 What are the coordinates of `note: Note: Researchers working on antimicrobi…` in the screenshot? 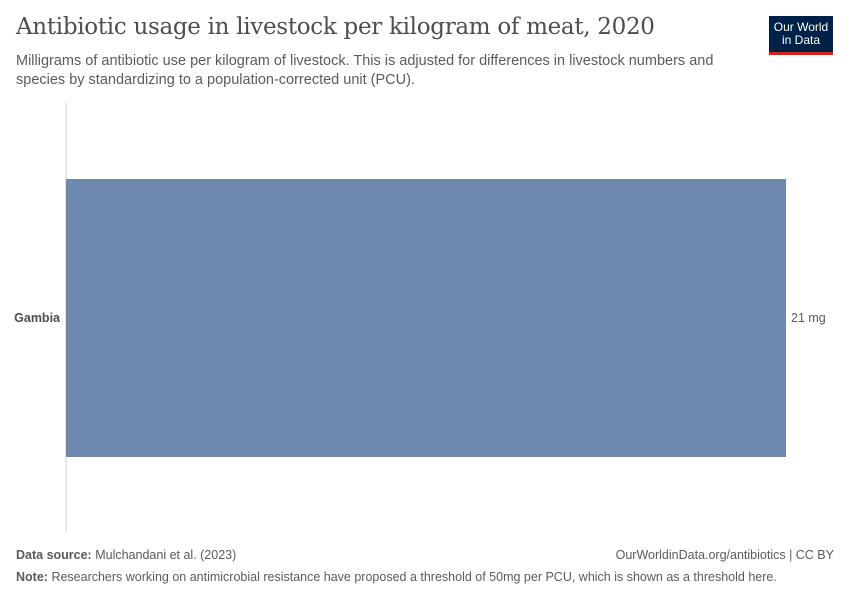 It's located at (396, 577).